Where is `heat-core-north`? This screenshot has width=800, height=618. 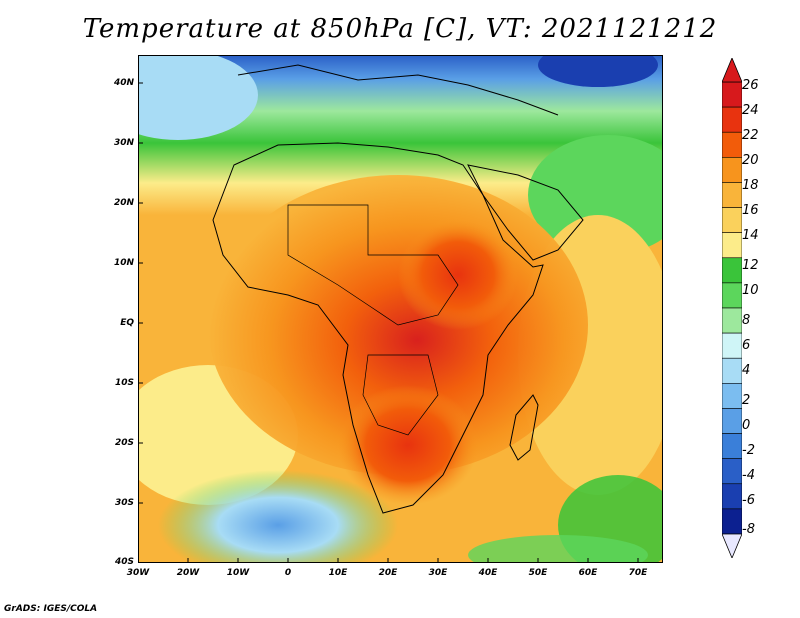 heat-core-north is located at coordinates (458, 275).